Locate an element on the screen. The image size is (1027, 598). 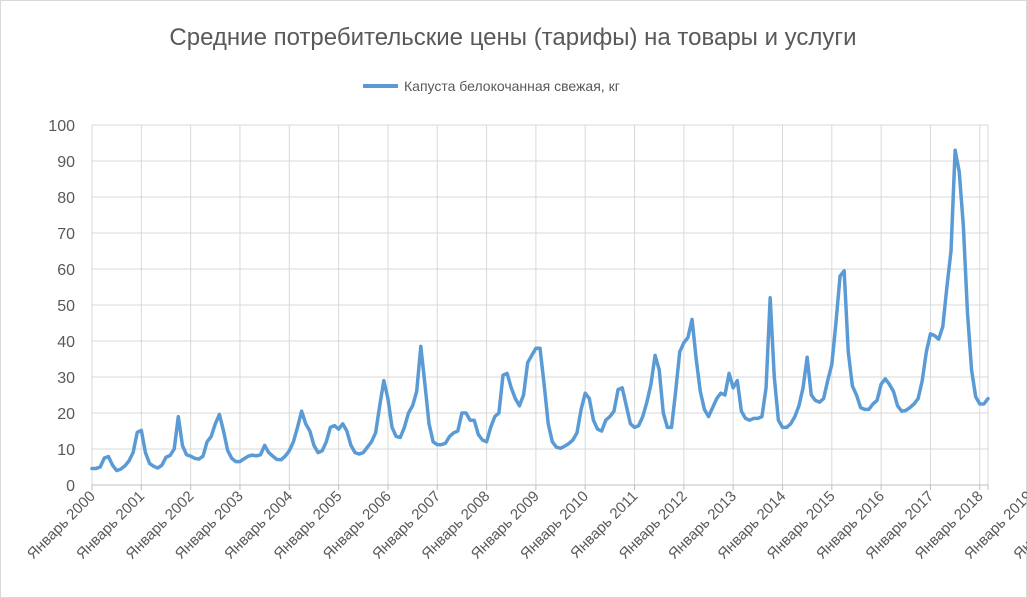
y-tick-label: 50 is located at coordinates (66, 306).